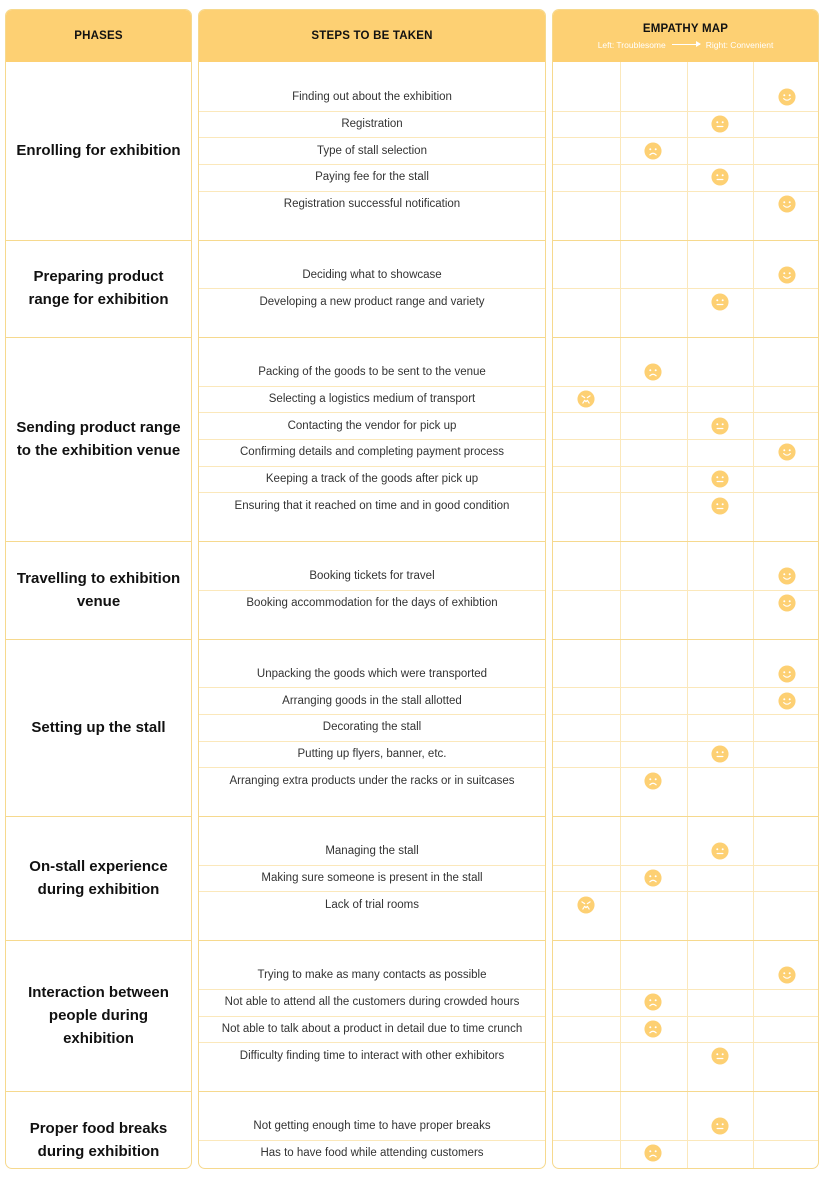 The image size is (823, 1177). I want to click on phases-header-label: PHASES, so click(98, 36).